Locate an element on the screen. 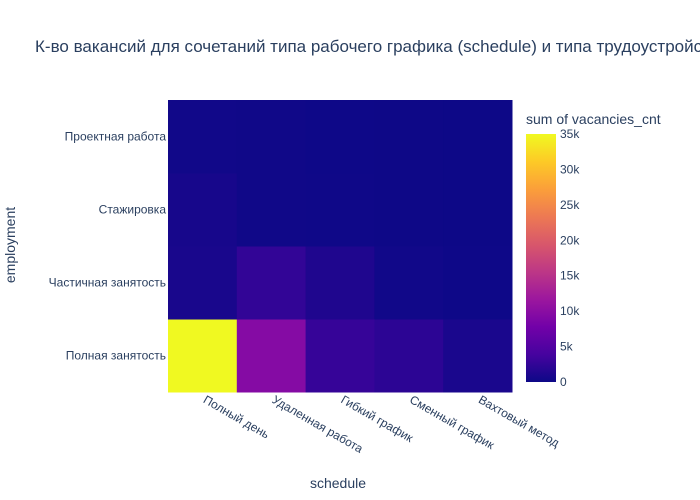 This screenshot has width=700, height=500. colorbar-title: sum of vacancies_cnt is located at coordinates (593, 119).